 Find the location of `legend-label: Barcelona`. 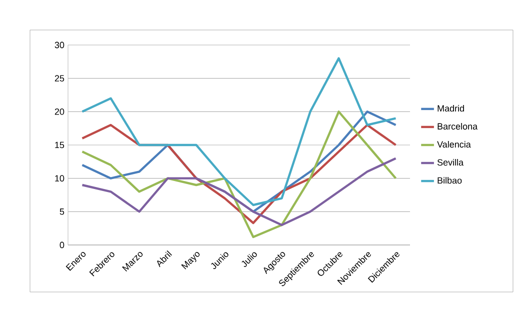

legend-label: Barcelona is located at coordinates (458, 126).